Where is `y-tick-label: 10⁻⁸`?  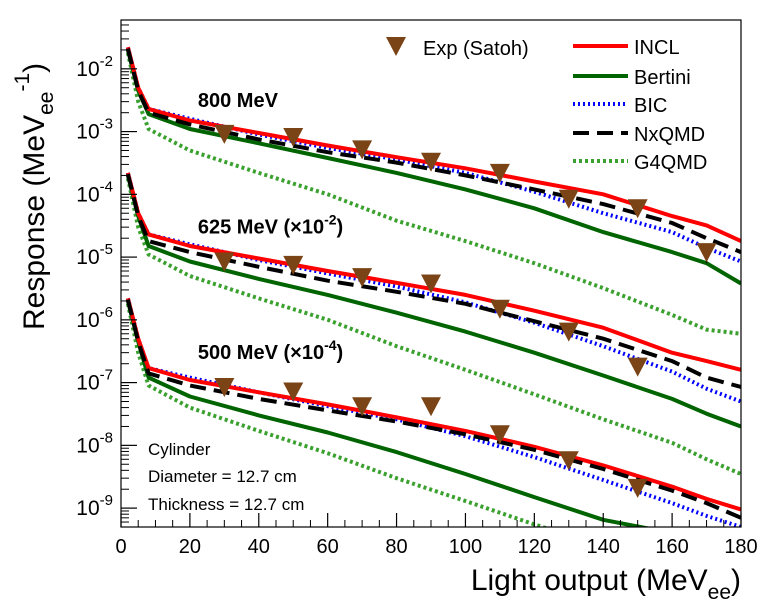 y-tick-label: 10⁻⁸ is located at coordinates (94, 443).